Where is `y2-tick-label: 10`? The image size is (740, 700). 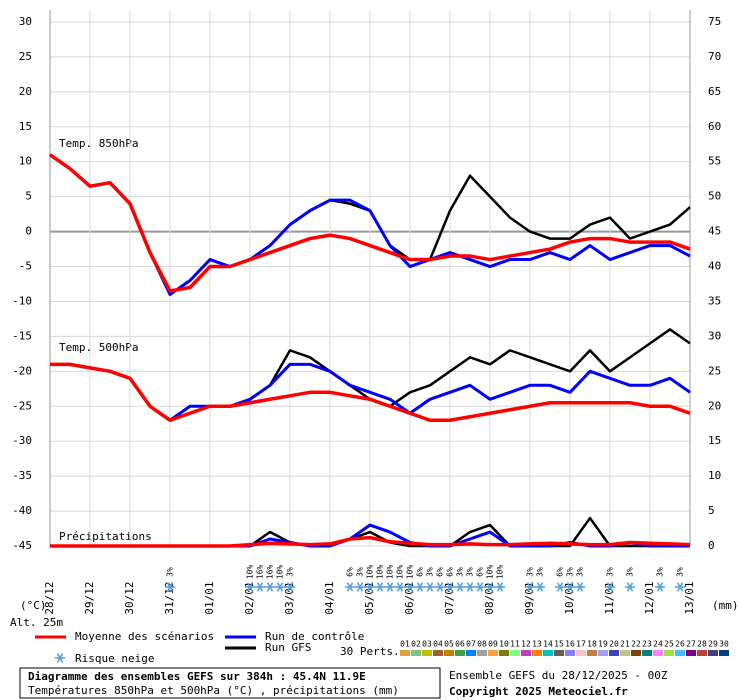 y2-tick-label: 10 is located at coordinates (714, 475).